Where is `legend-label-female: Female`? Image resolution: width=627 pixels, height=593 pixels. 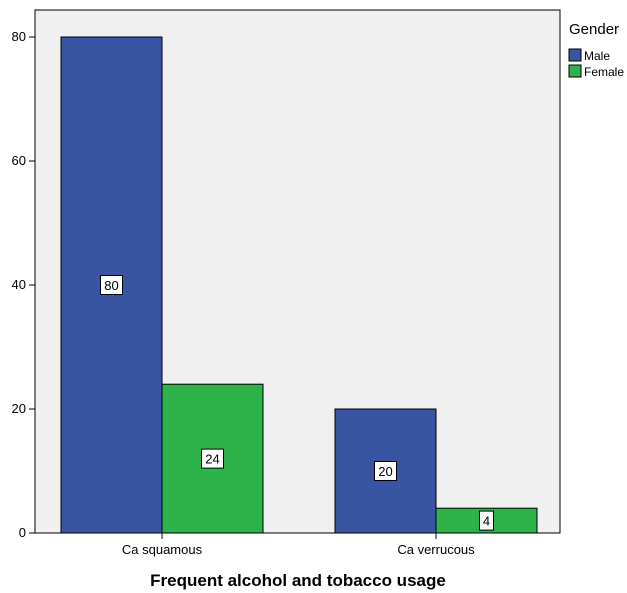
legend-label-female: Female is located at coordinates (604, 72).